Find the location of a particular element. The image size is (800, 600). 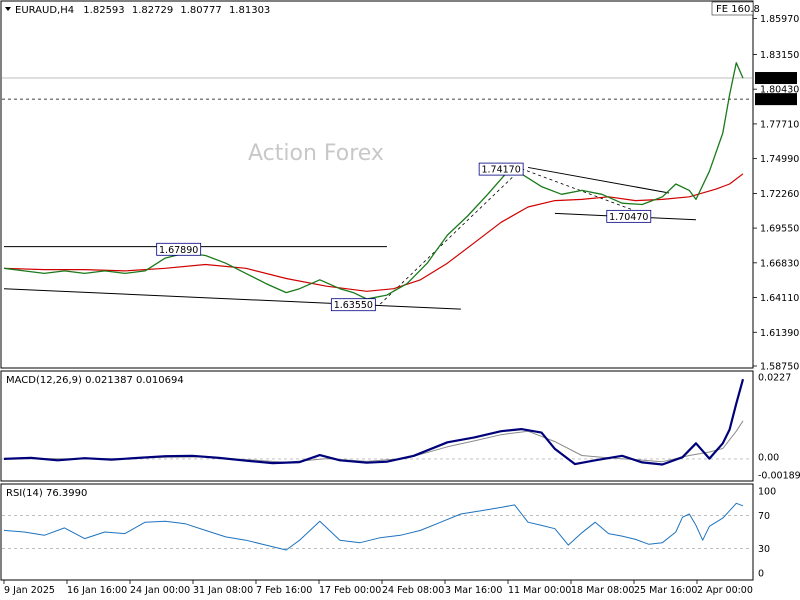

x-tick-label: 31 Jan 08:00 is located at coordinates (223, 590).